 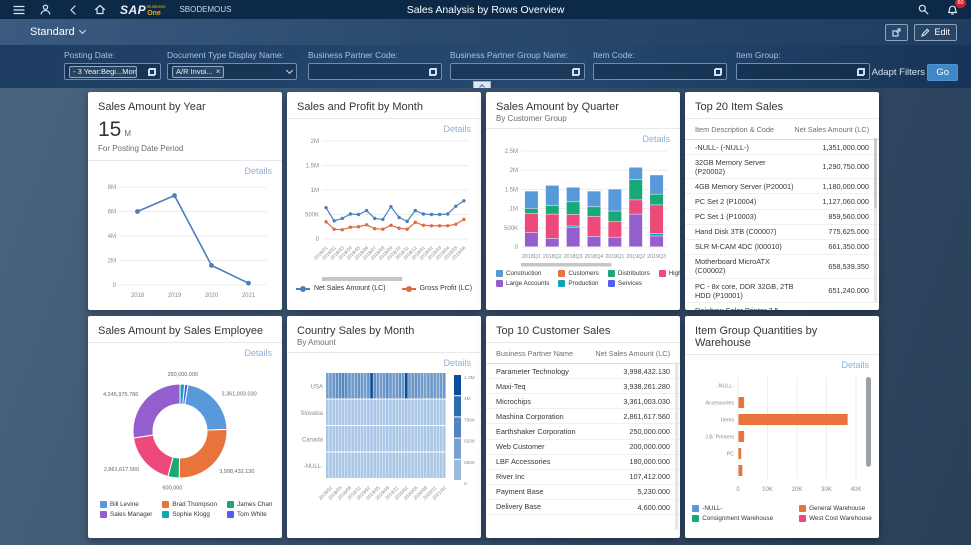 I want to click on edit-button: Edit, so click(x=935, y=32).